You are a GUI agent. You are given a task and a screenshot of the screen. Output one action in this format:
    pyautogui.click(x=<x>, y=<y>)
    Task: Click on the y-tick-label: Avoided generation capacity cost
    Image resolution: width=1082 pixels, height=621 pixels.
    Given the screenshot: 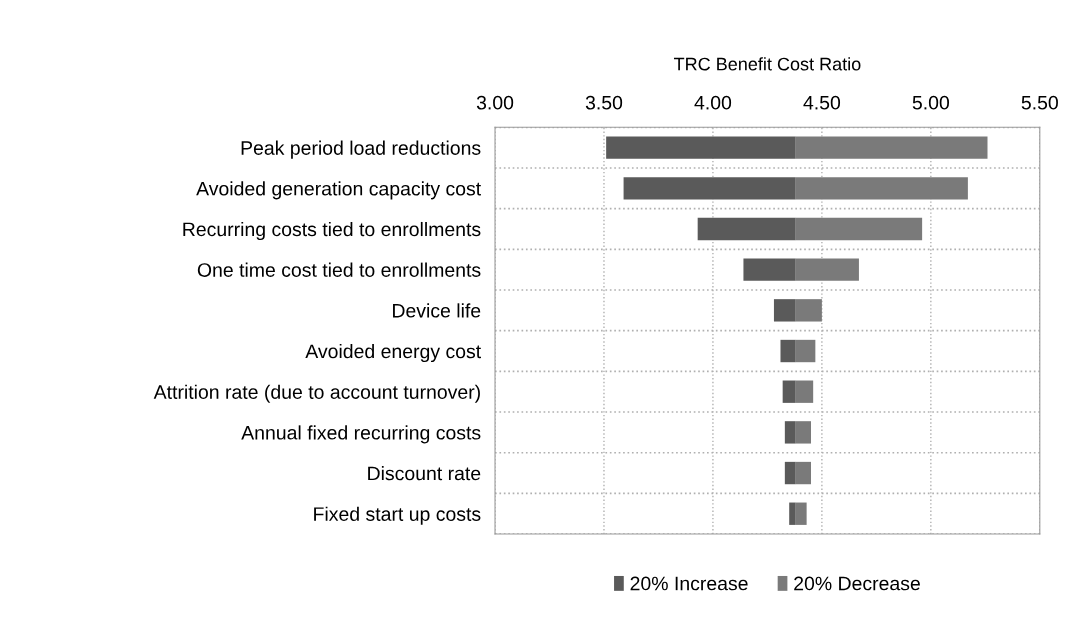 What is the action you would take?
    pyautogui.click(x=338, y=190)
    